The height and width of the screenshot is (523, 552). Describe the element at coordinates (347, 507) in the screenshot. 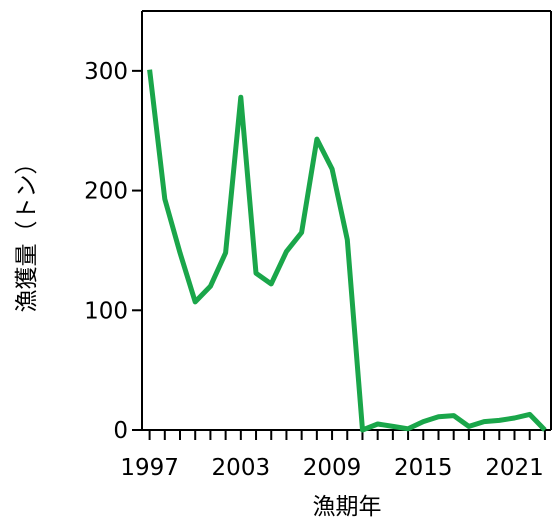

I see `x-axis-title: 漁期年` at that location.